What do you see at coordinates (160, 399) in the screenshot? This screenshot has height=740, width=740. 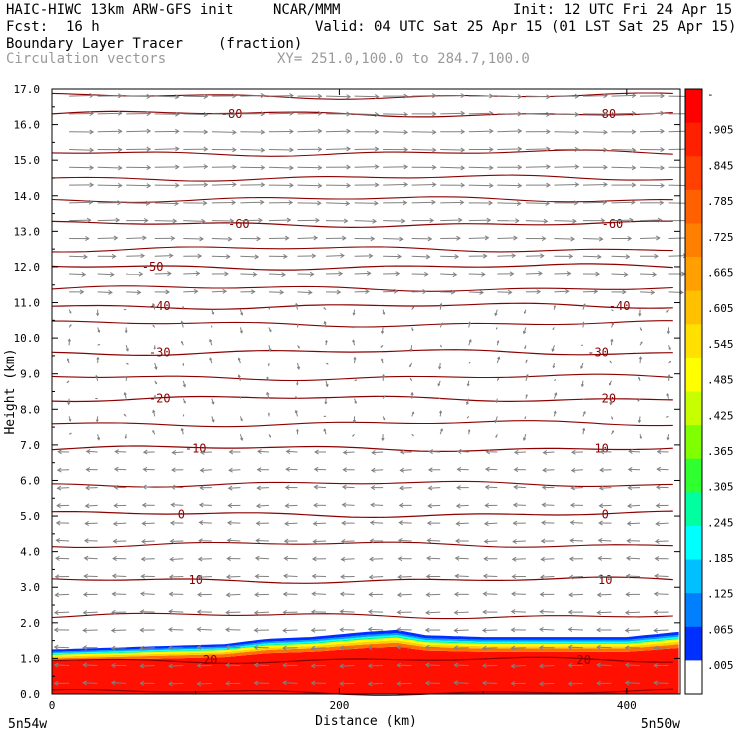 I see `contour-label--20-0: -20` at bounding box center [160, 399].